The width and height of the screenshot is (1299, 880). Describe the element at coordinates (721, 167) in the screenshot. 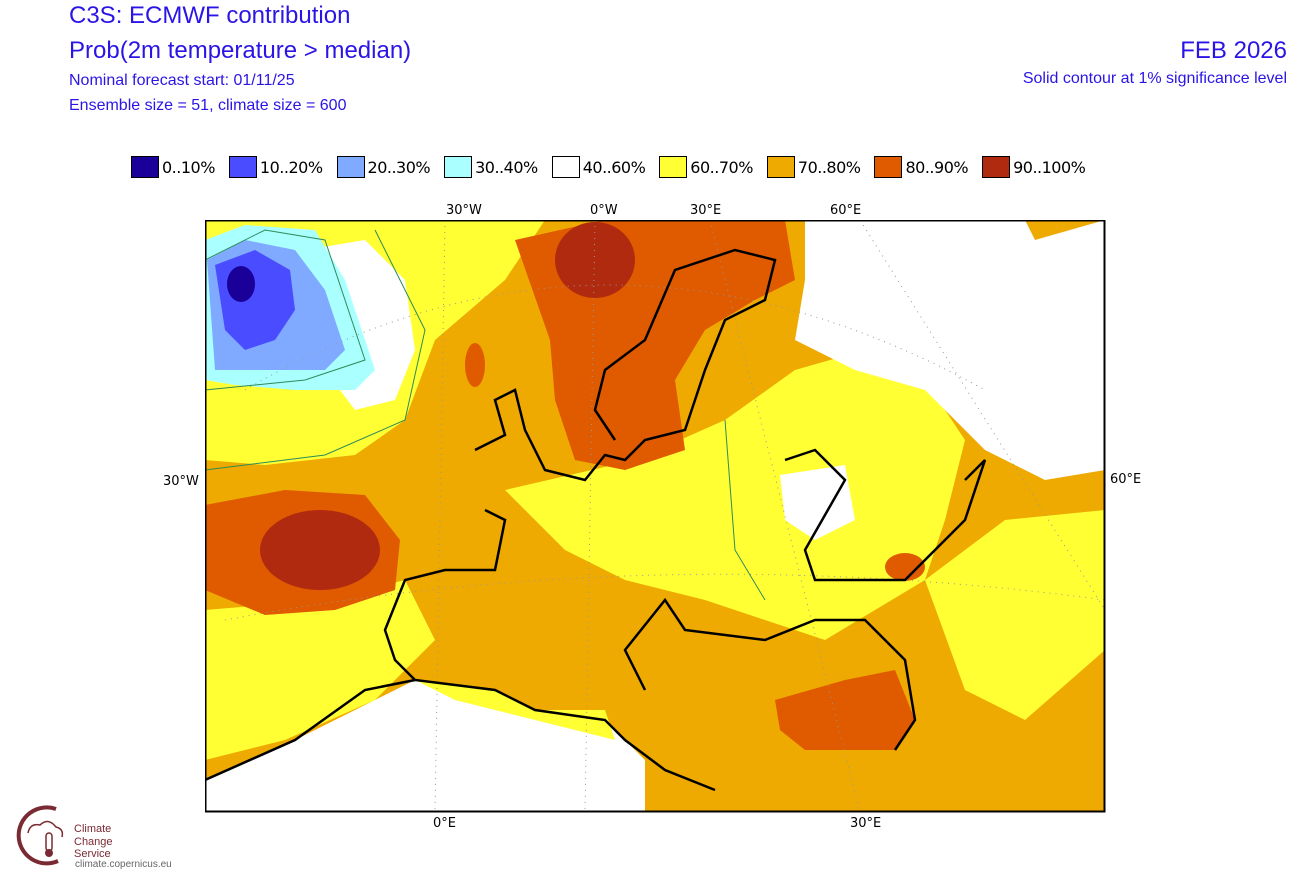

I see `legend-label: 60..70%` at that location.